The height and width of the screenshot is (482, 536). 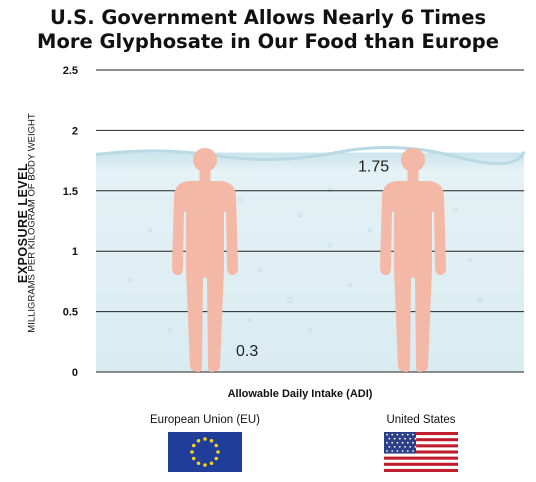 What do you see at coordinates (205, 420) in the screenshot?
I see `eu-category-label: European Union (EU)` at bounding box center [205, 420].